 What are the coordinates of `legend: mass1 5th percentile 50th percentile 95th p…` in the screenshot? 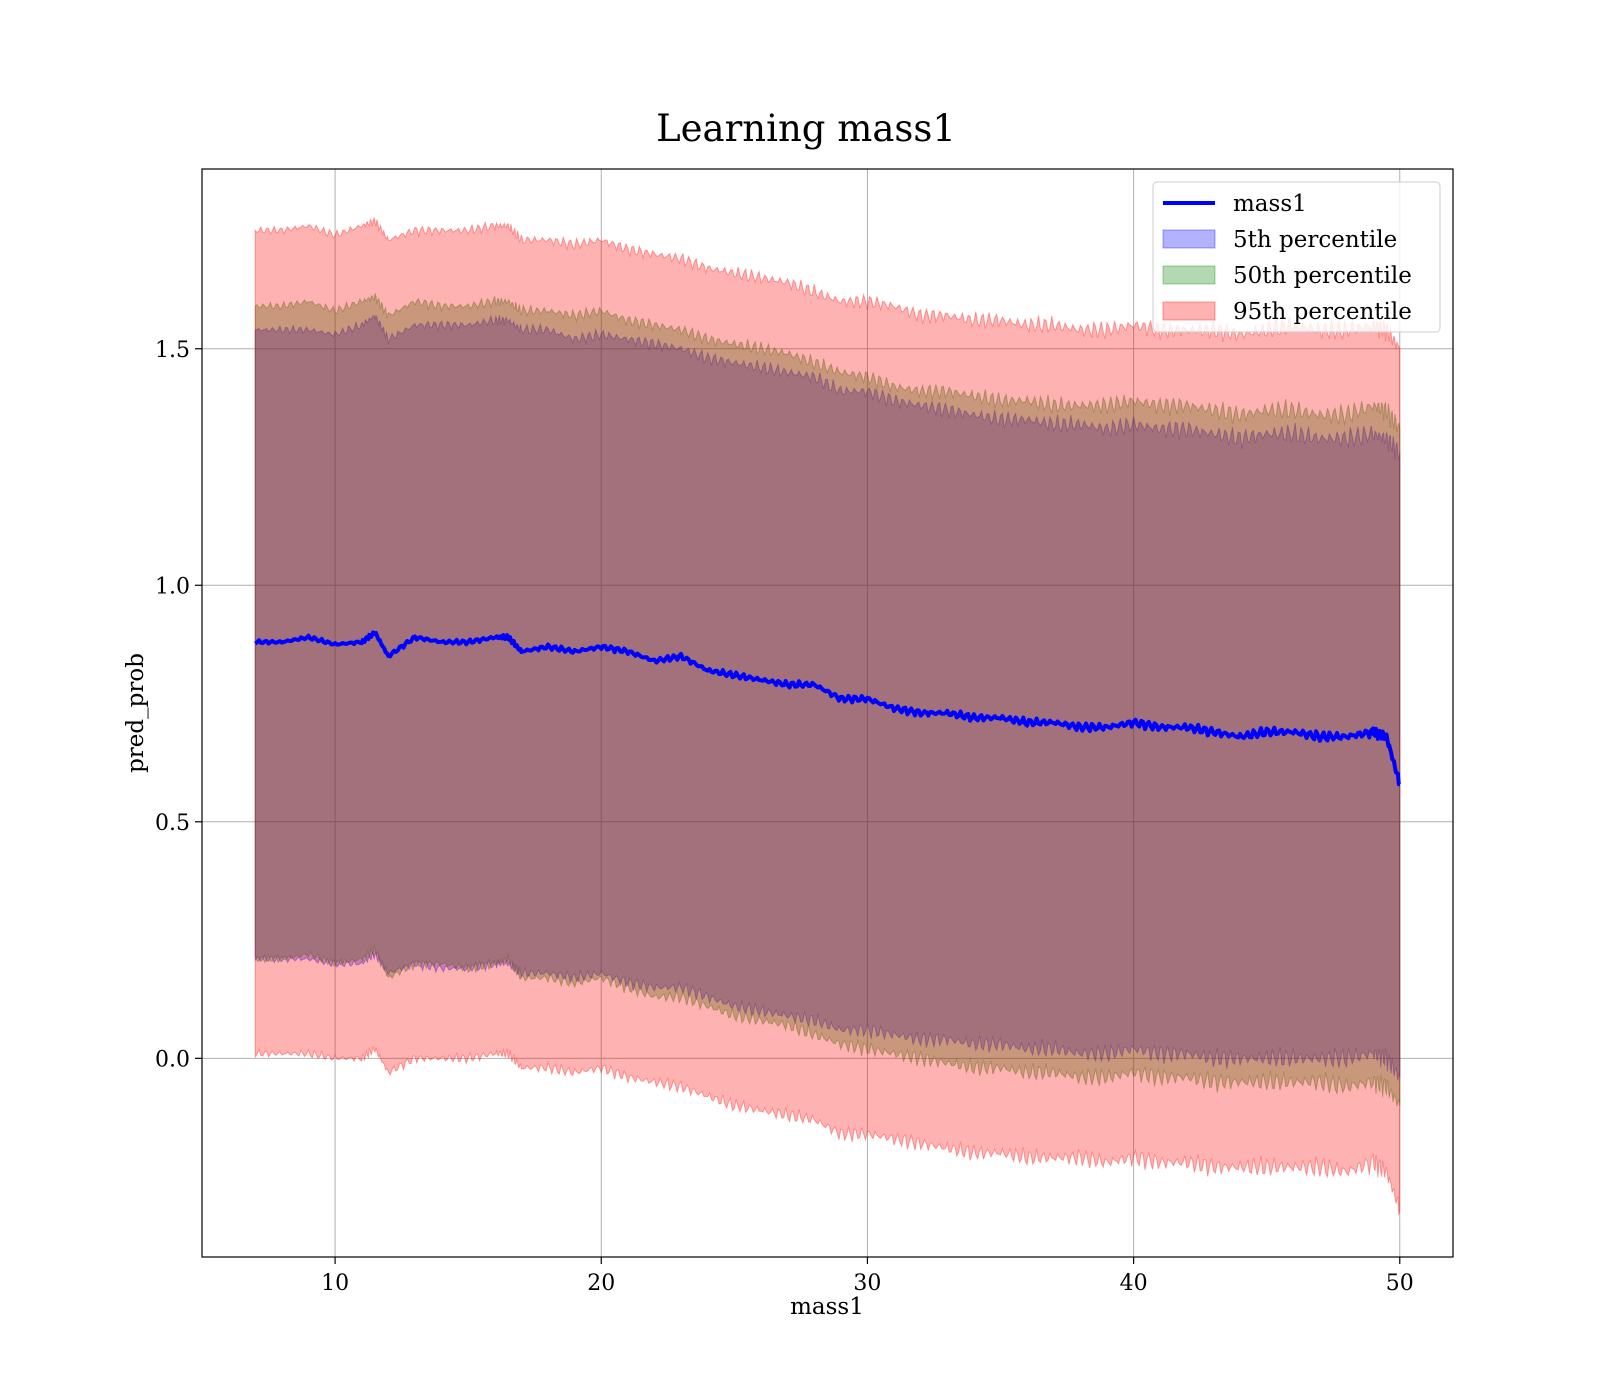 It's located at (1296, 257).